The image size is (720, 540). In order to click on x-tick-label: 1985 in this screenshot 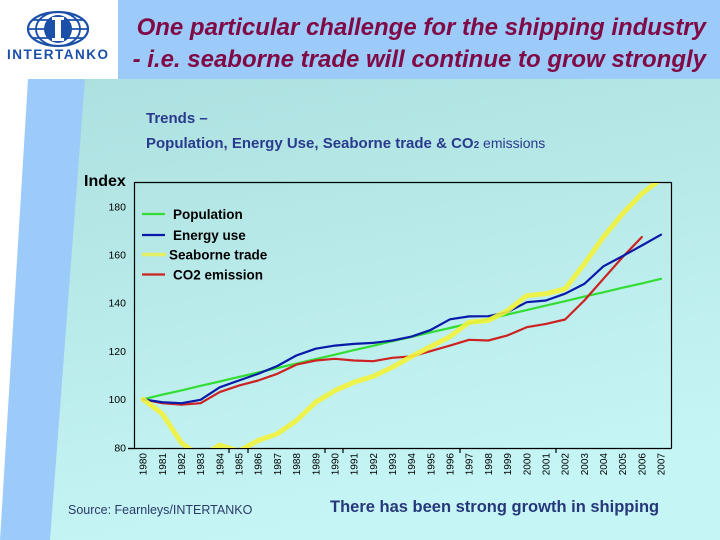, I will do `click(240, 464)`.